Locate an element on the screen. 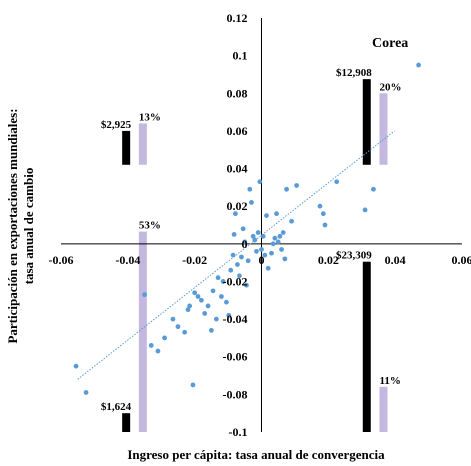 The width and height of the screenshot is (471, 466). x-tick-label-5: 0.04 is located at coordinates (395, 260).